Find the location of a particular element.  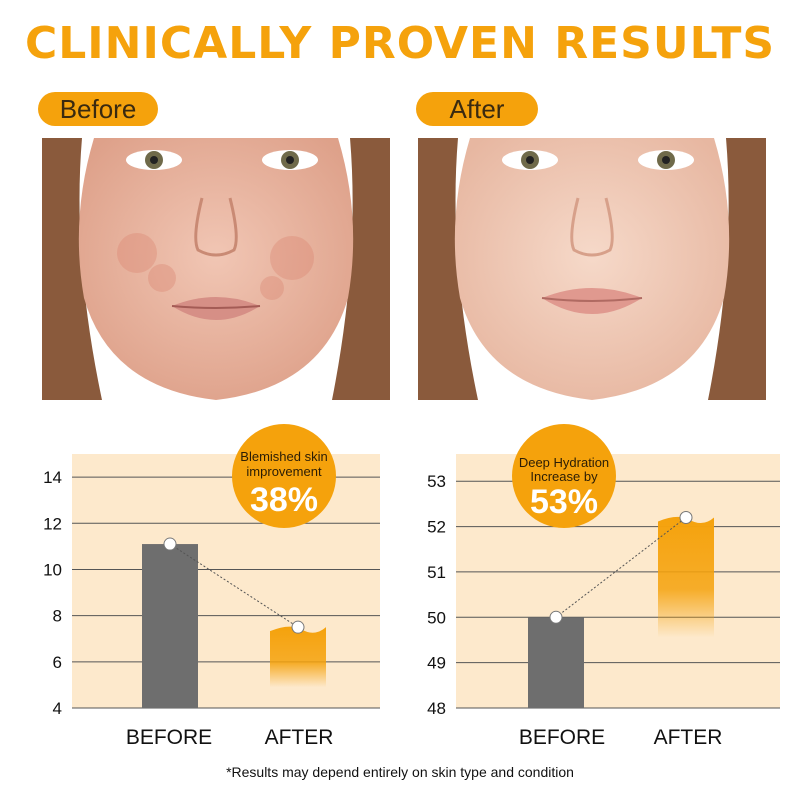

badge-value: 38% is located at coordinates (284, 500).